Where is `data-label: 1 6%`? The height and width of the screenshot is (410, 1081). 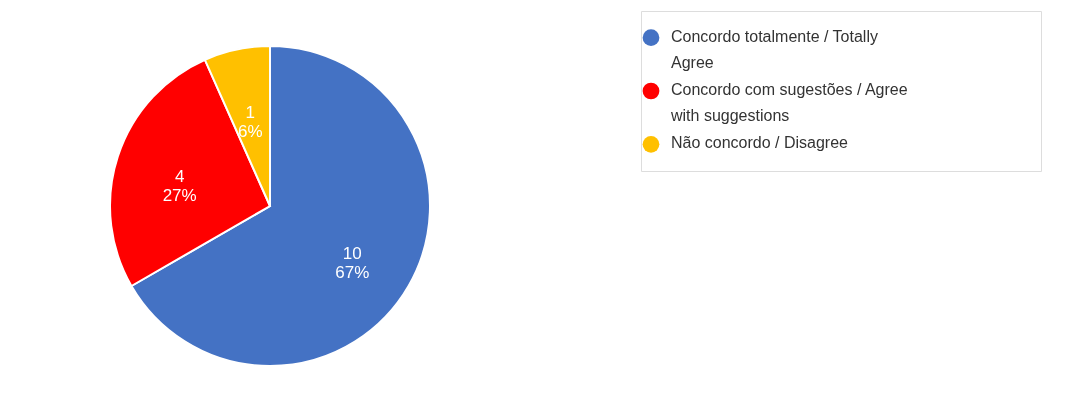 data-label: 1 6% is located at coordinates (250, 122).